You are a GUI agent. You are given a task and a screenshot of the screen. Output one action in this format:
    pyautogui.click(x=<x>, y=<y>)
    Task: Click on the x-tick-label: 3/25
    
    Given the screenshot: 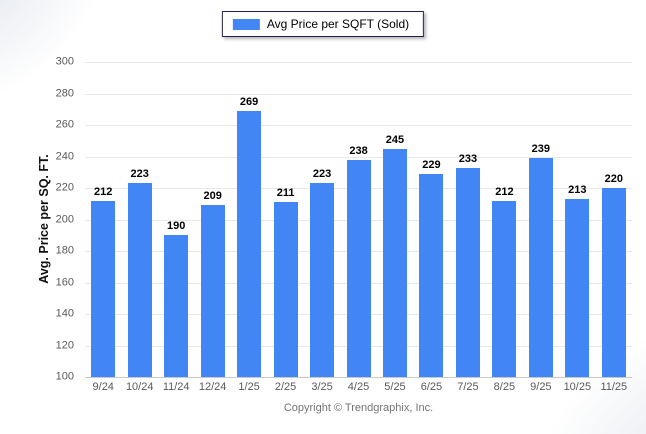 What is the action you would take?
    pyautogui.click(x=322, y=387)
    